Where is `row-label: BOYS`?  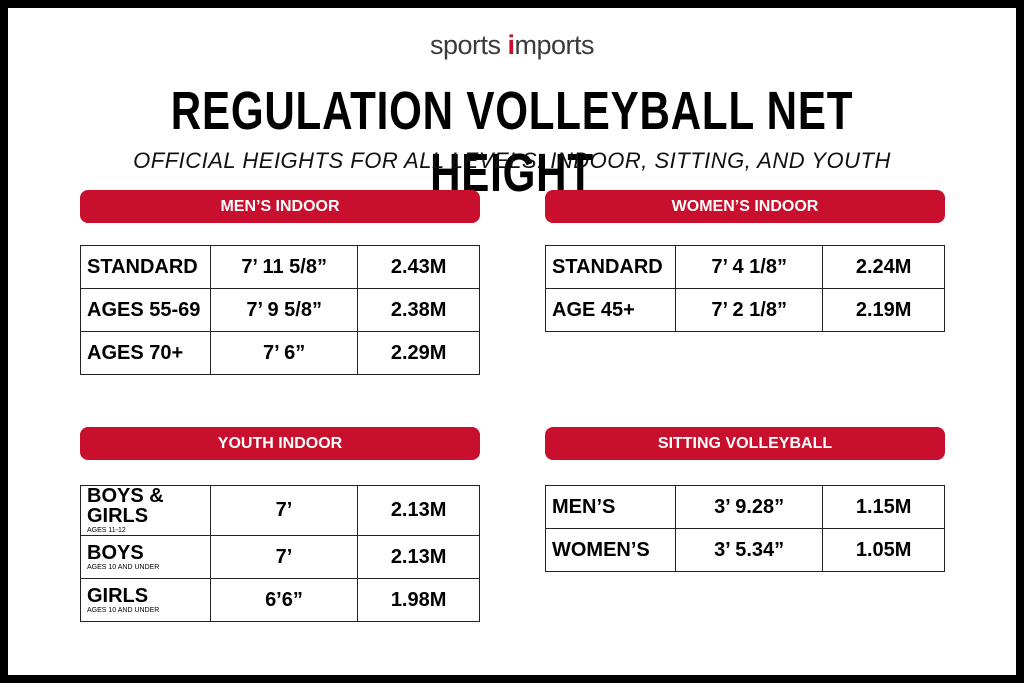
row-label: BOYS is located at coordinates (115, 552).